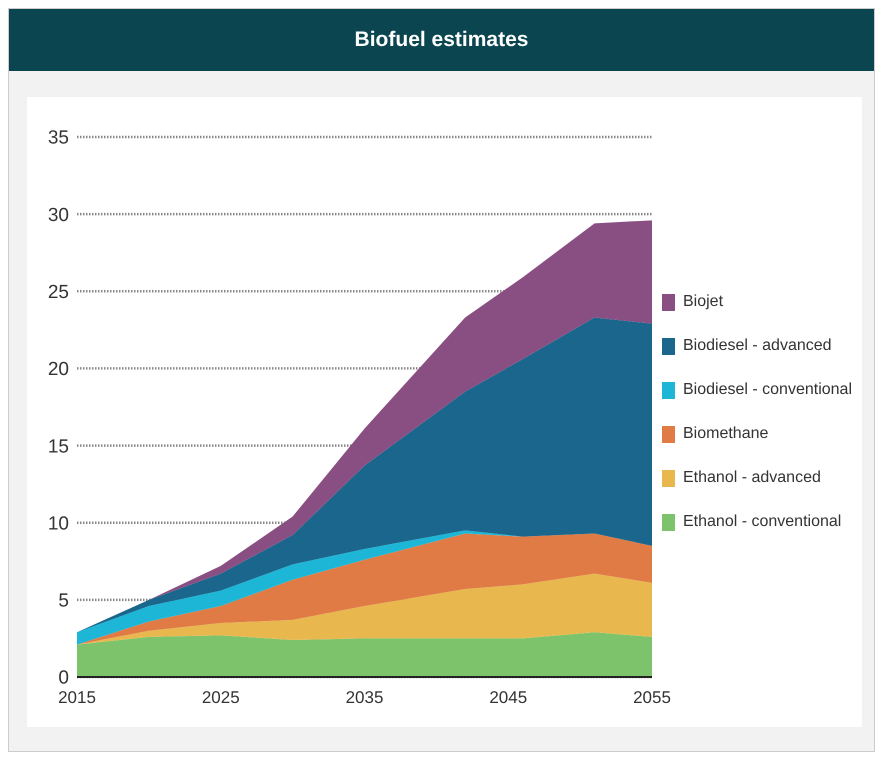  Describe the element at coordinates (652, 698) in the screenshot. I see `x-tick-label: 2055` at that location.